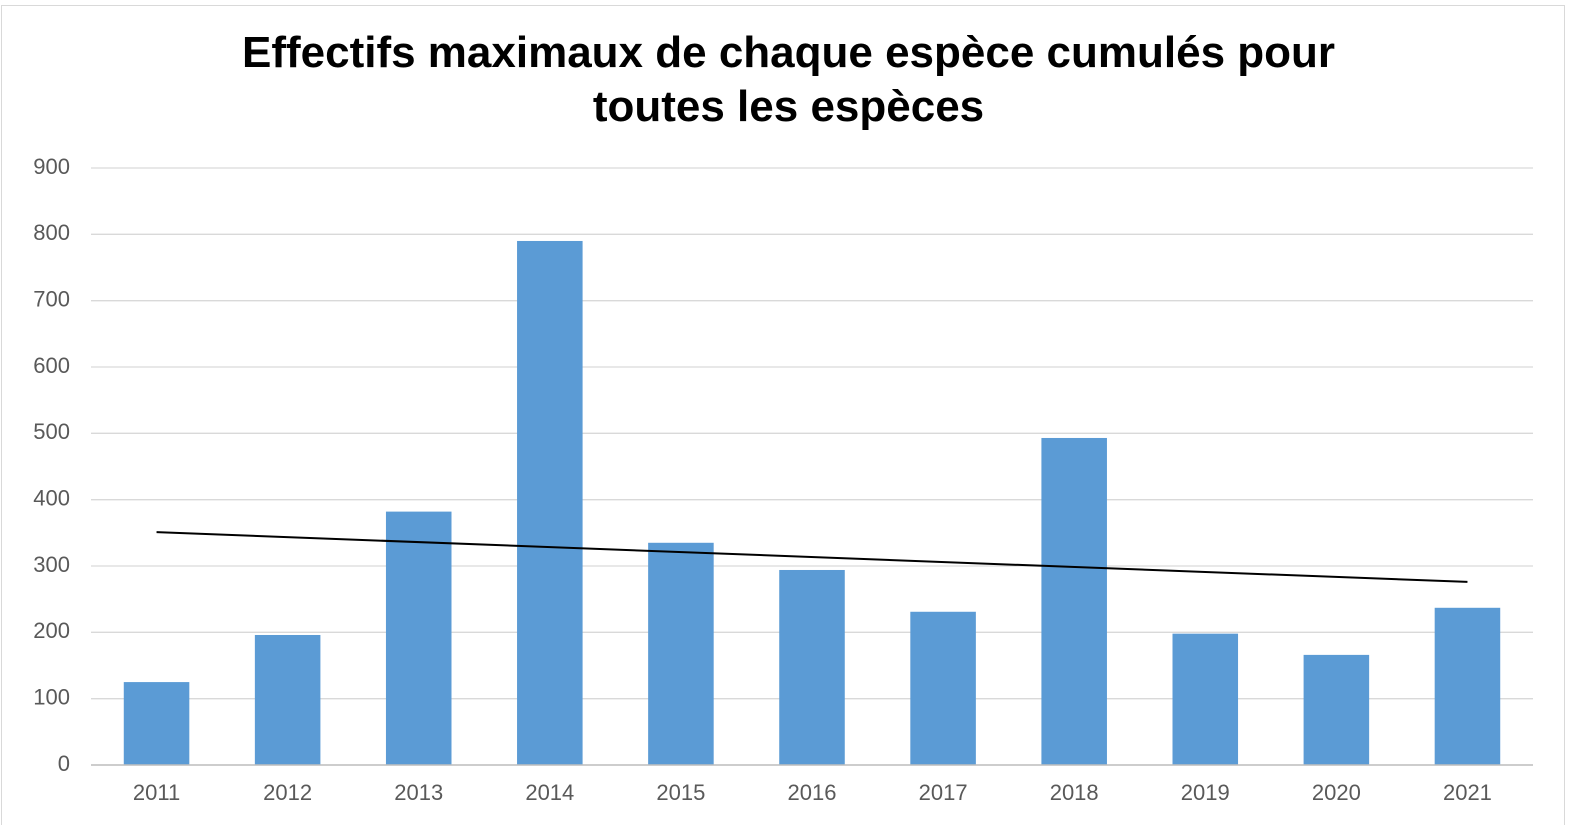 The image size is (1577, 825). What do you see at coordinates (1467, 792) in the screenshot?
I see `x-tick-label: 2021` at bounding box center [1467, 792].